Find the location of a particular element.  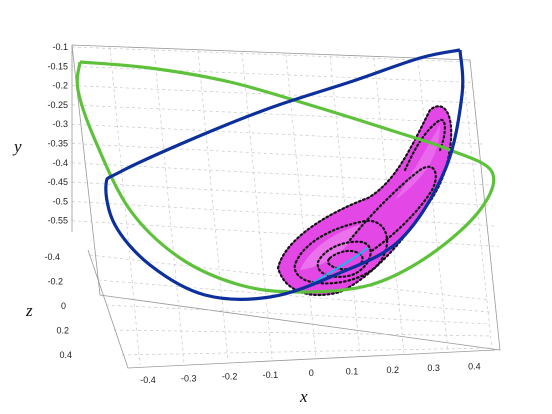

dotted-orbit-outer is located at coordinates (364, 200).